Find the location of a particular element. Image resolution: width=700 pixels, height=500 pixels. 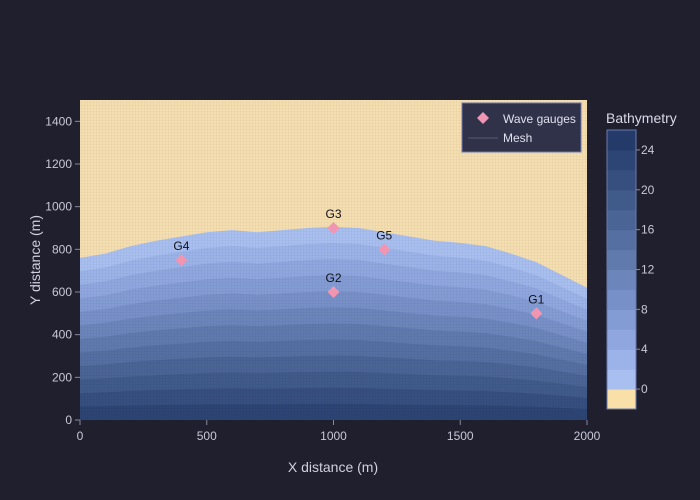

gauge-marker-g2 is located at coordinates (333, 292).